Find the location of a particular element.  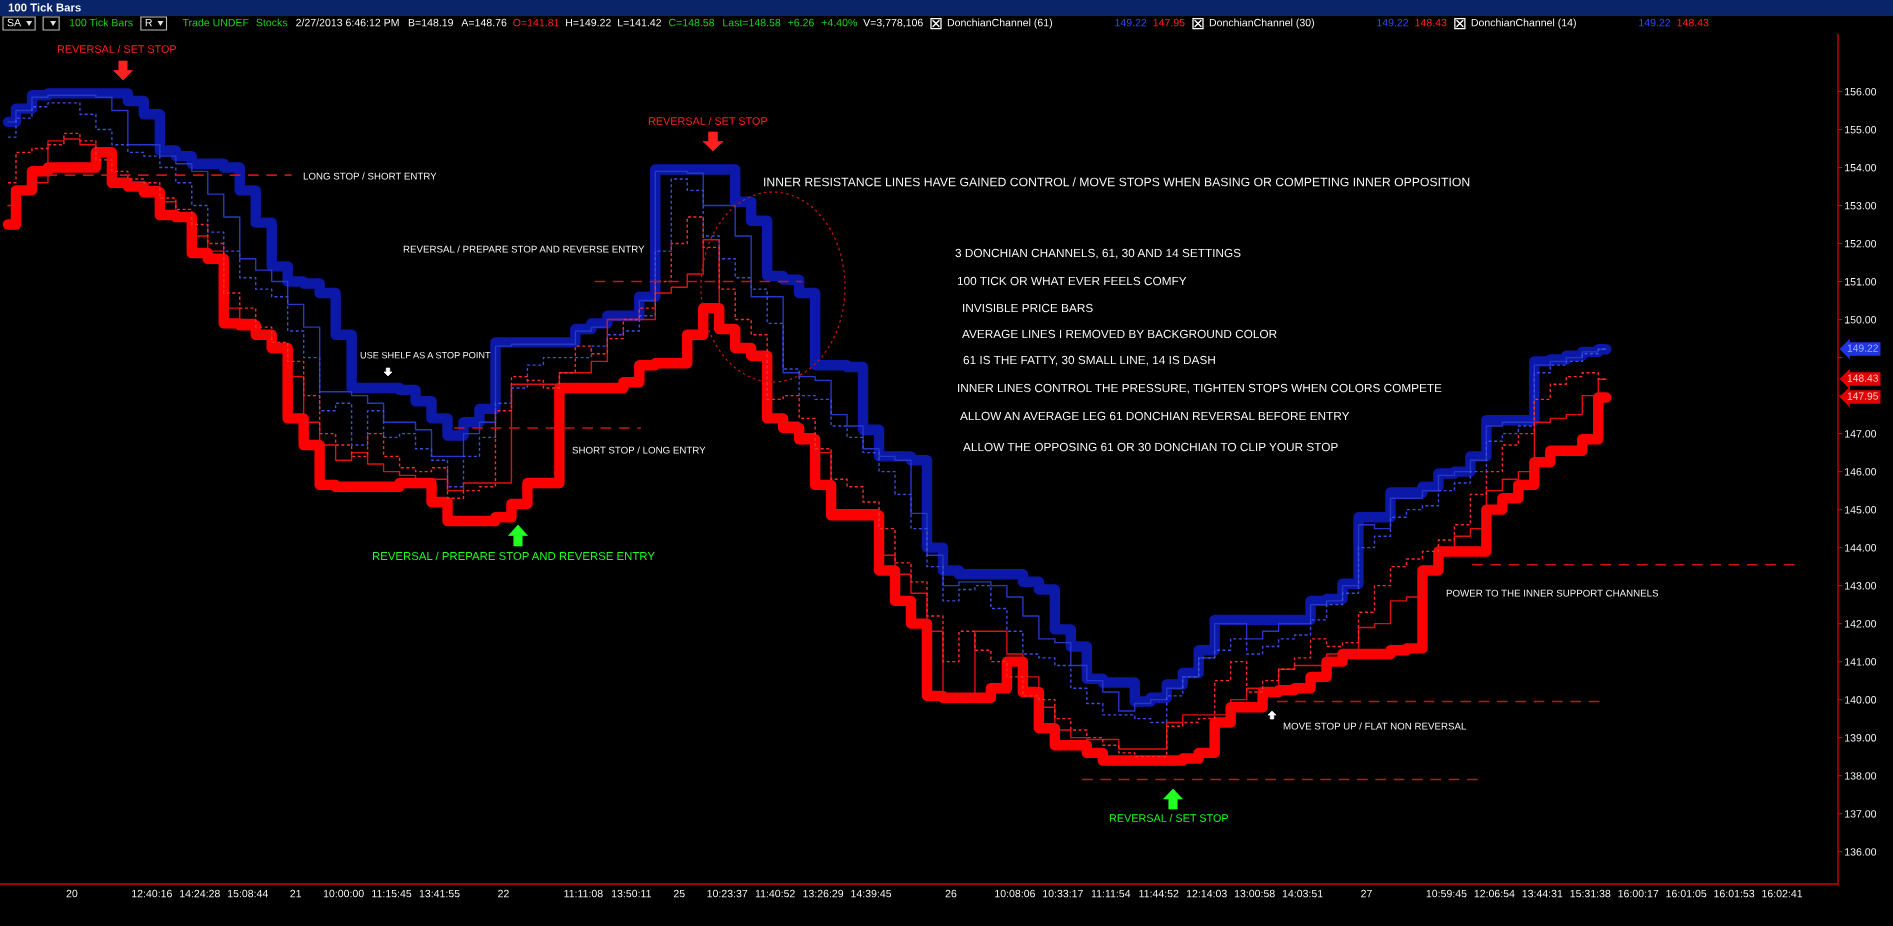

ref-line-label: SHORT STOP / LONG ENTRY is located at coordinates (639, 450).